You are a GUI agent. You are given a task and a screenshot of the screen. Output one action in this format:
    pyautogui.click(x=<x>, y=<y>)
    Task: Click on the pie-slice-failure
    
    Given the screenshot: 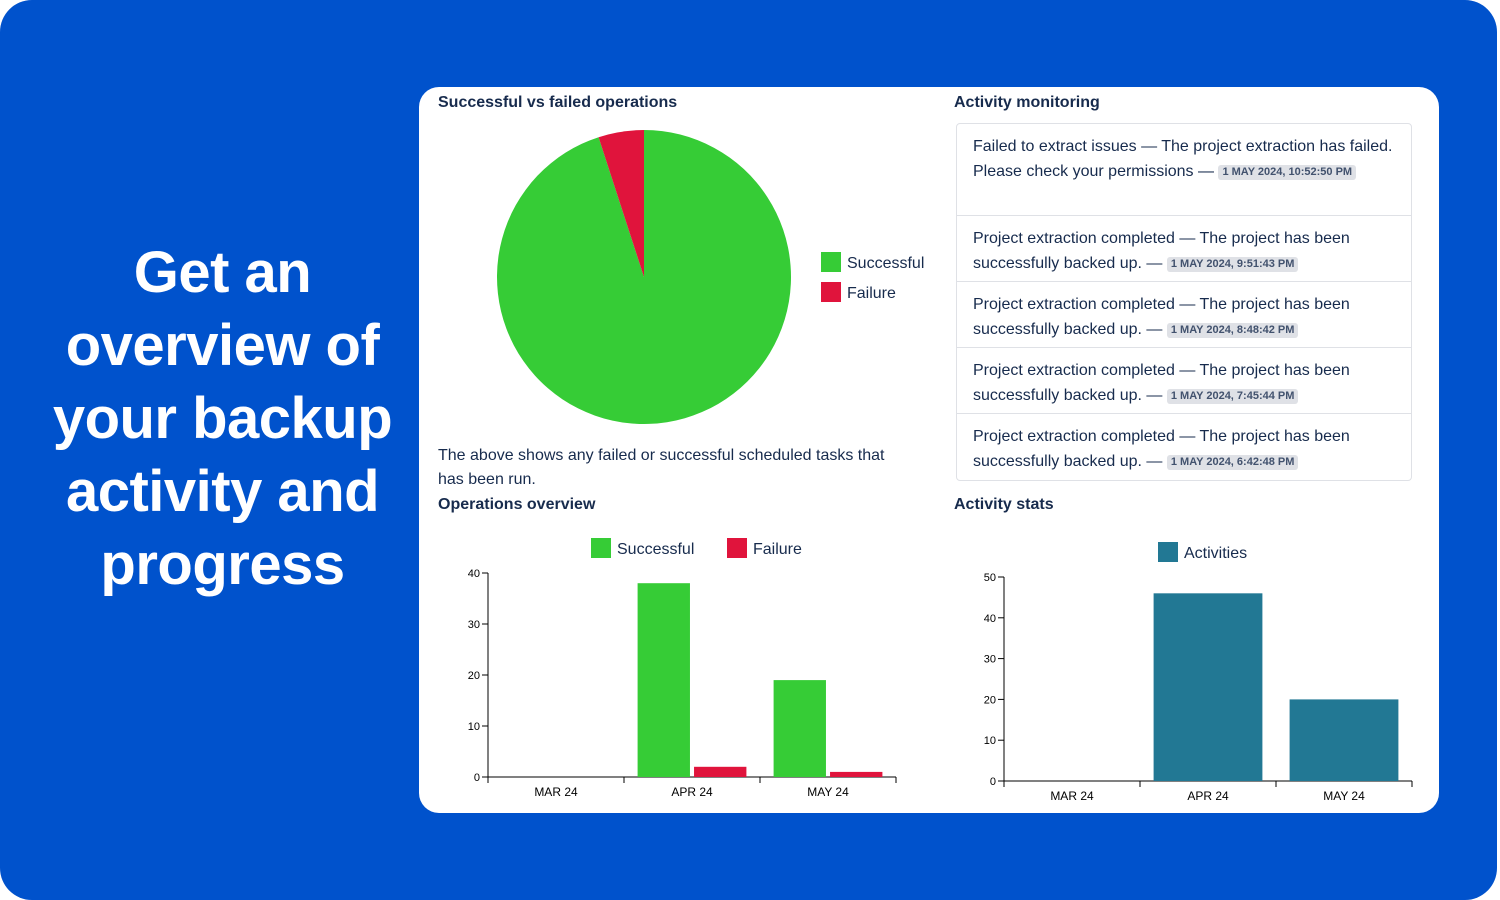 What is the action you would take?
    pyautogui.click(x=621, y=203)
    